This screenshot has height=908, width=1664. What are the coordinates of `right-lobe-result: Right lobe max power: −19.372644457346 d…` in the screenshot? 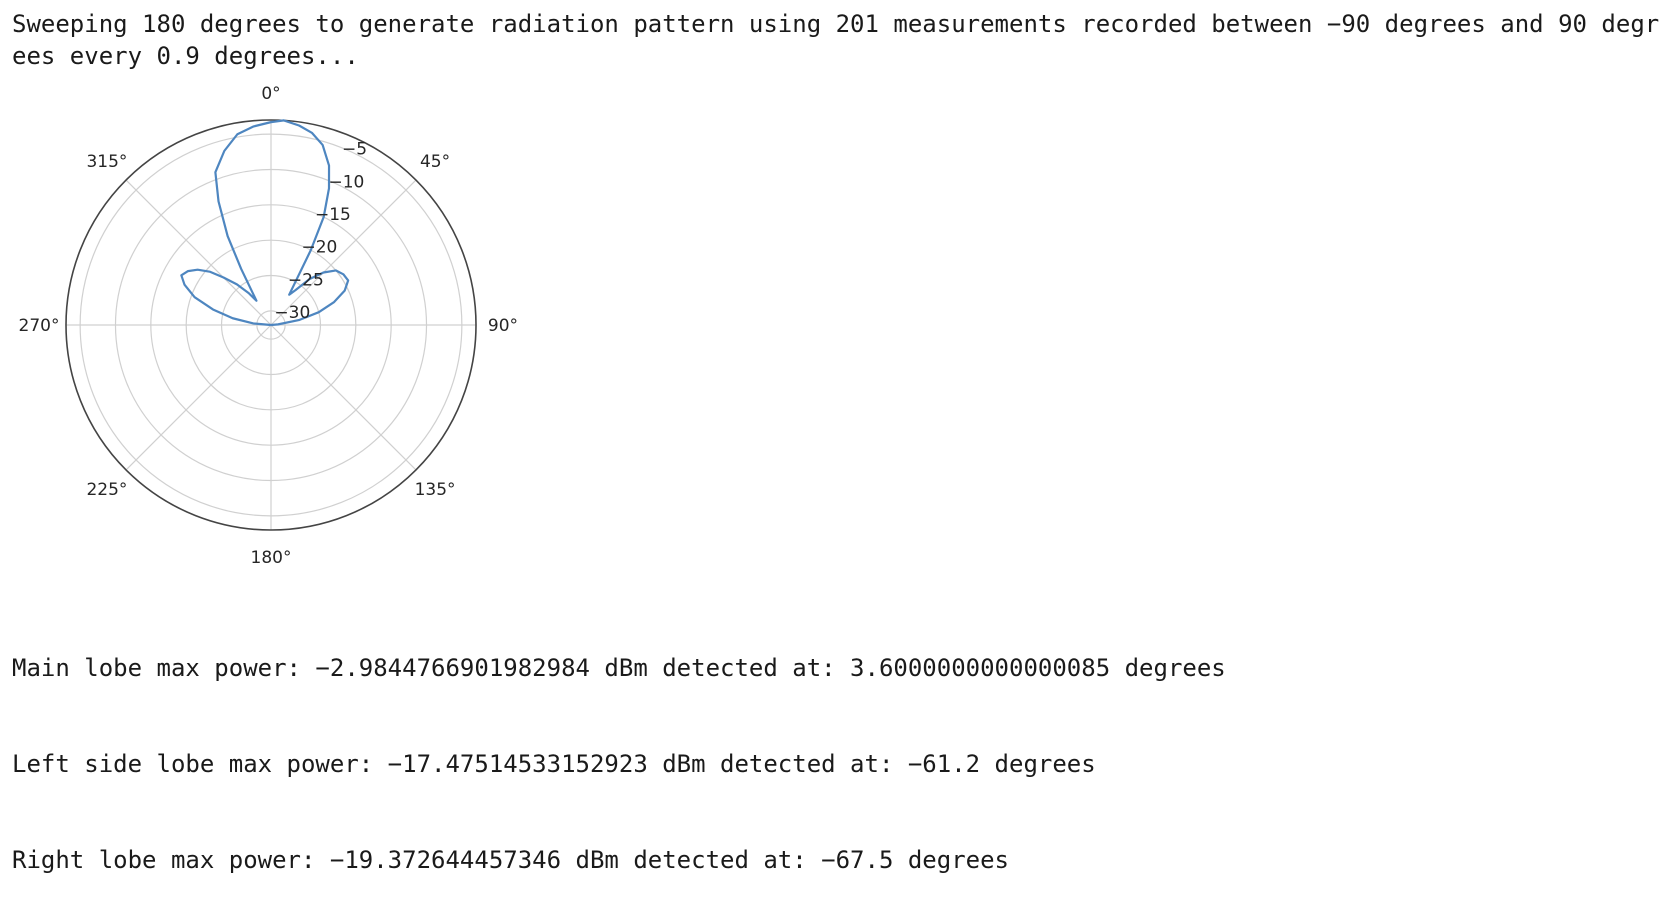 It's located at (510, 860).